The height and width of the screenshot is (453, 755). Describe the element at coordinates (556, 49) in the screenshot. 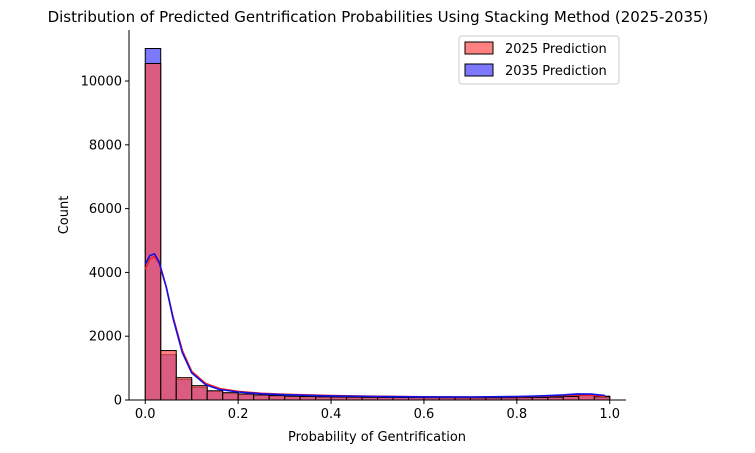

I see `legend-label-2025: 2025 Prediction` at that location.